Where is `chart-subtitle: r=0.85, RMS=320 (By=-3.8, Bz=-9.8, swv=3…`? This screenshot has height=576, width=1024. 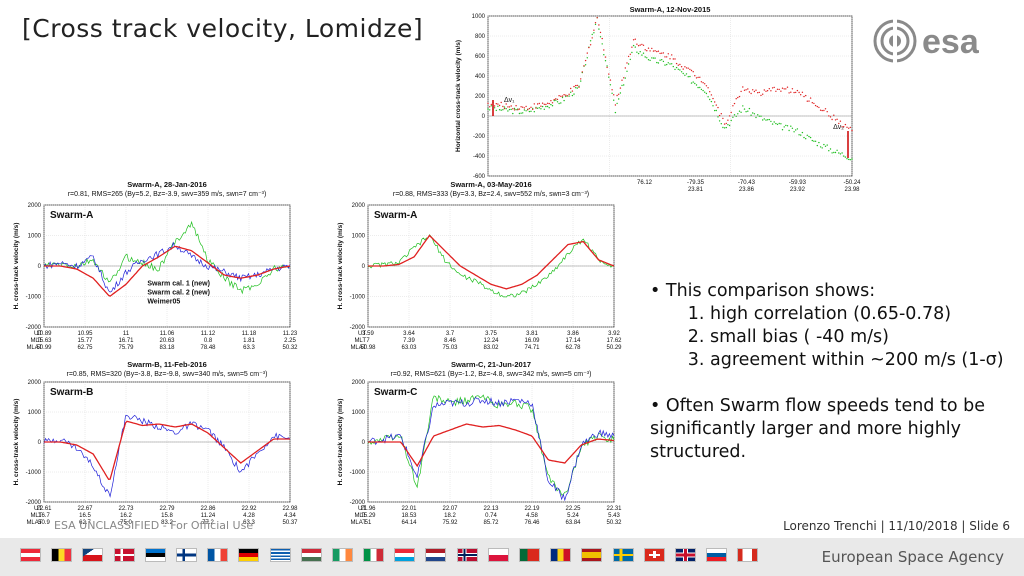
chart-subtitle: r=0.85, RMS=320 (By=-3.8, Bz=-9.8, swv=3… is located at coordinates (167, 374).